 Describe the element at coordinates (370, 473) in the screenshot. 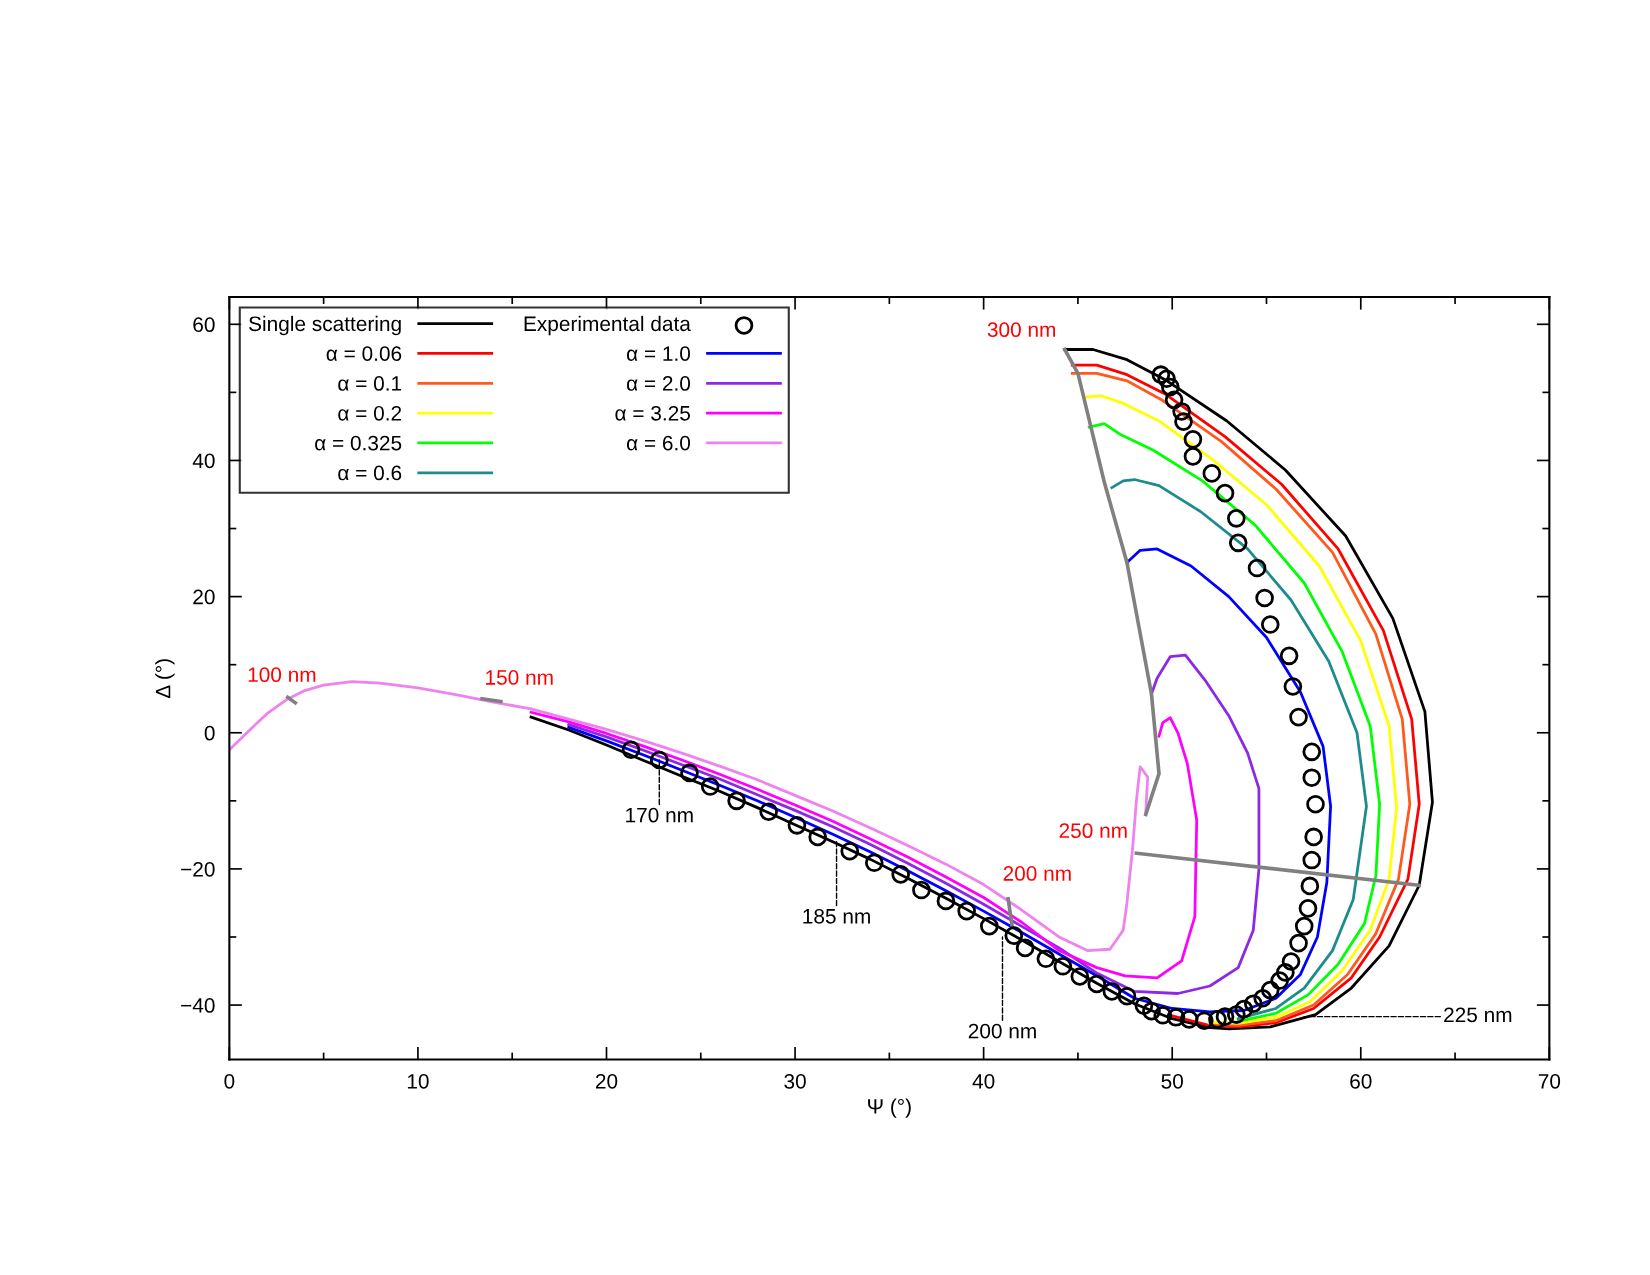

I see `legend-label: α = 0.6` at that location.